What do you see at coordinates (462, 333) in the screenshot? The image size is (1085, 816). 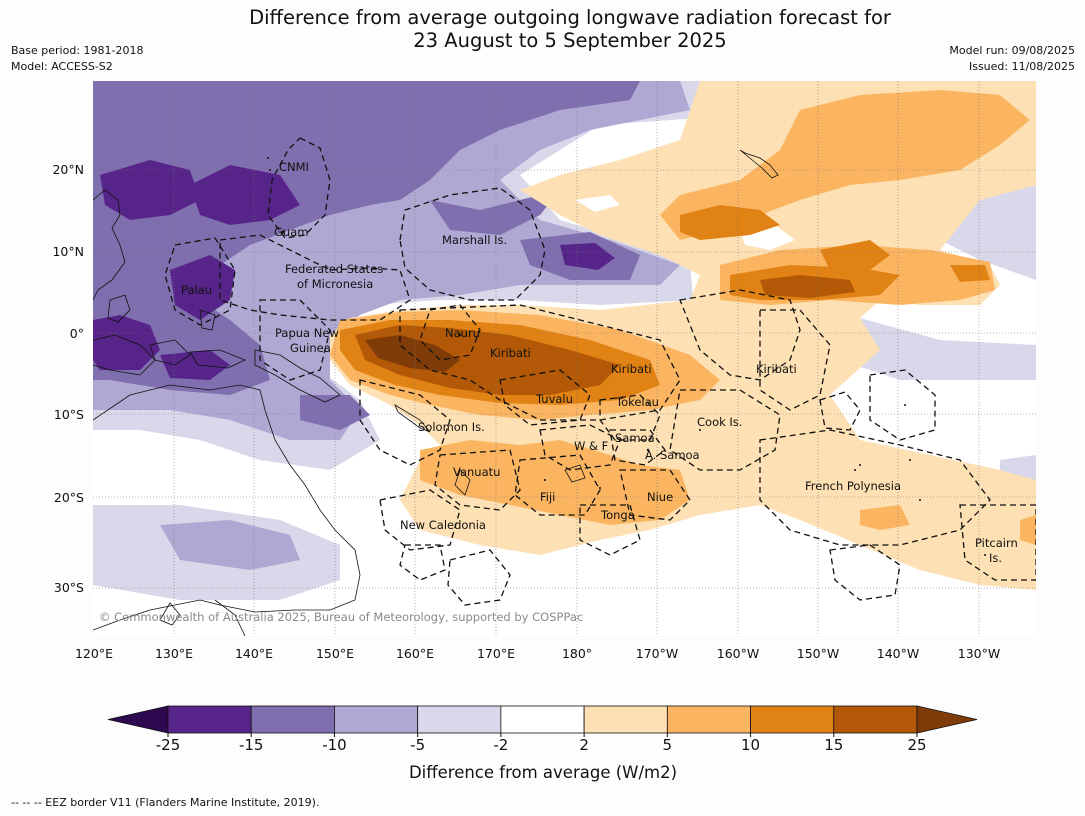 I see `label-nauru: Nauru` at bounding box center [462, 333].